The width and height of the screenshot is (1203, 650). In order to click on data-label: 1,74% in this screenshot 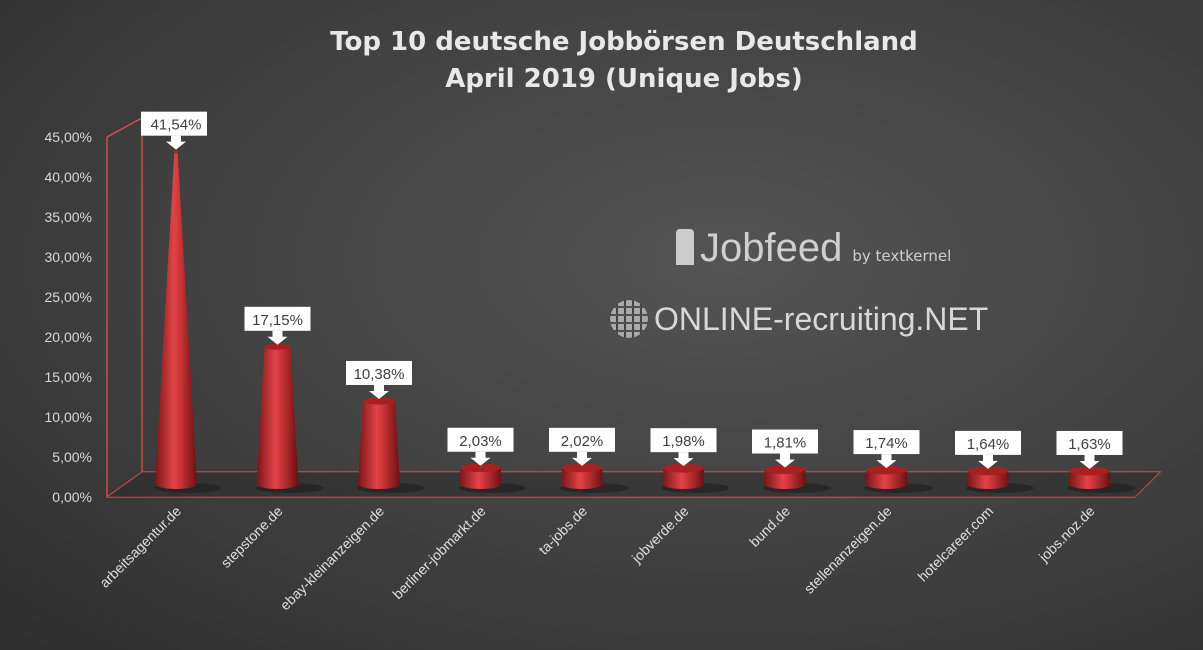, I will do `click(886, 443)`.